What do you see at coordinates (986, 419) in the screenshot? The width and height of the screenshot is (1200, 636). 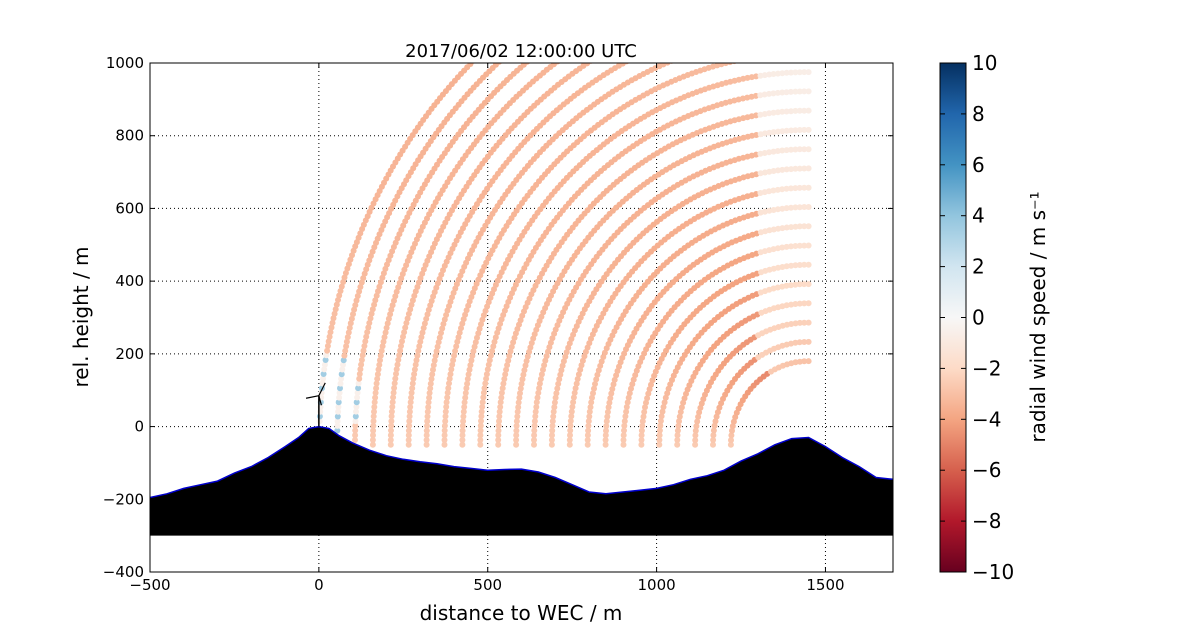 I see `colorbar-tick-label: −4` at bounding box center [986, 419].